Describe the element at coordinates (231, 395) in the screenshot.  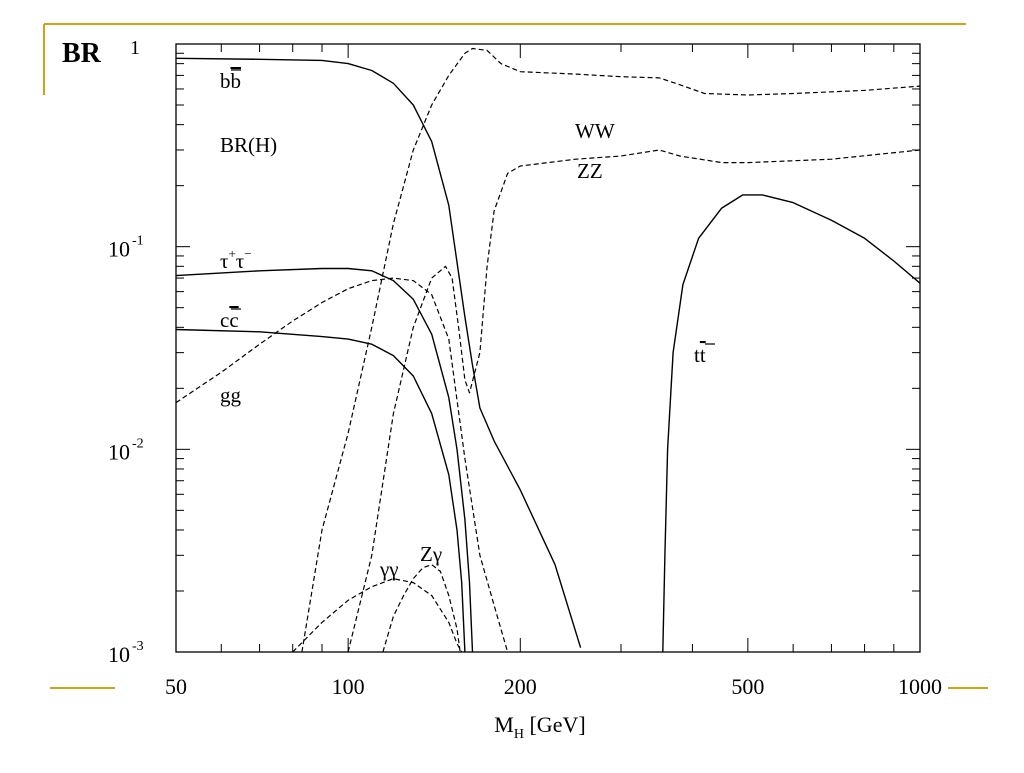
I see `curve-label-gg: gg` at that location.